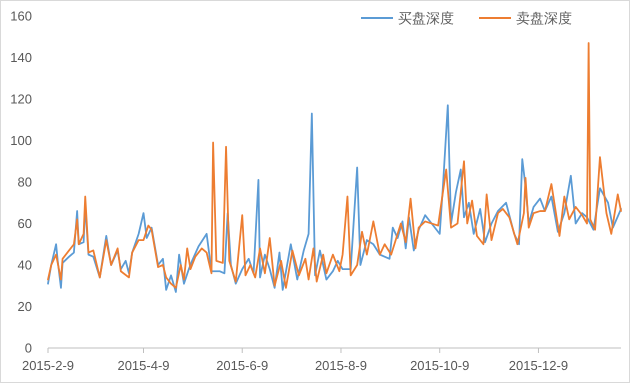 Image resolution: width=630 pixels, height=383 pixels. I want to click on y-tick-label: 20, so click(25, 306).